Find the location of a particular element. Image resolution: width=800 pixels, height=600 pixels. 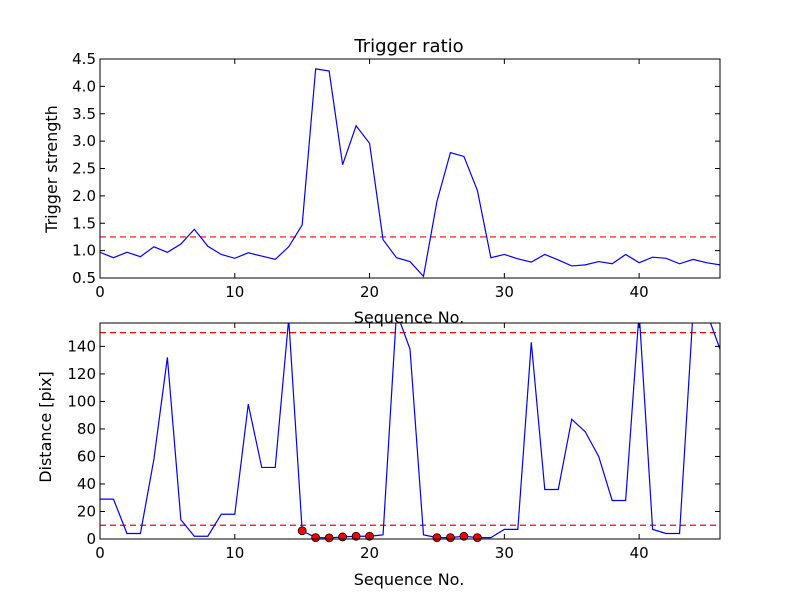

y-tick-label: 140 is located at coordinates (81, 346).